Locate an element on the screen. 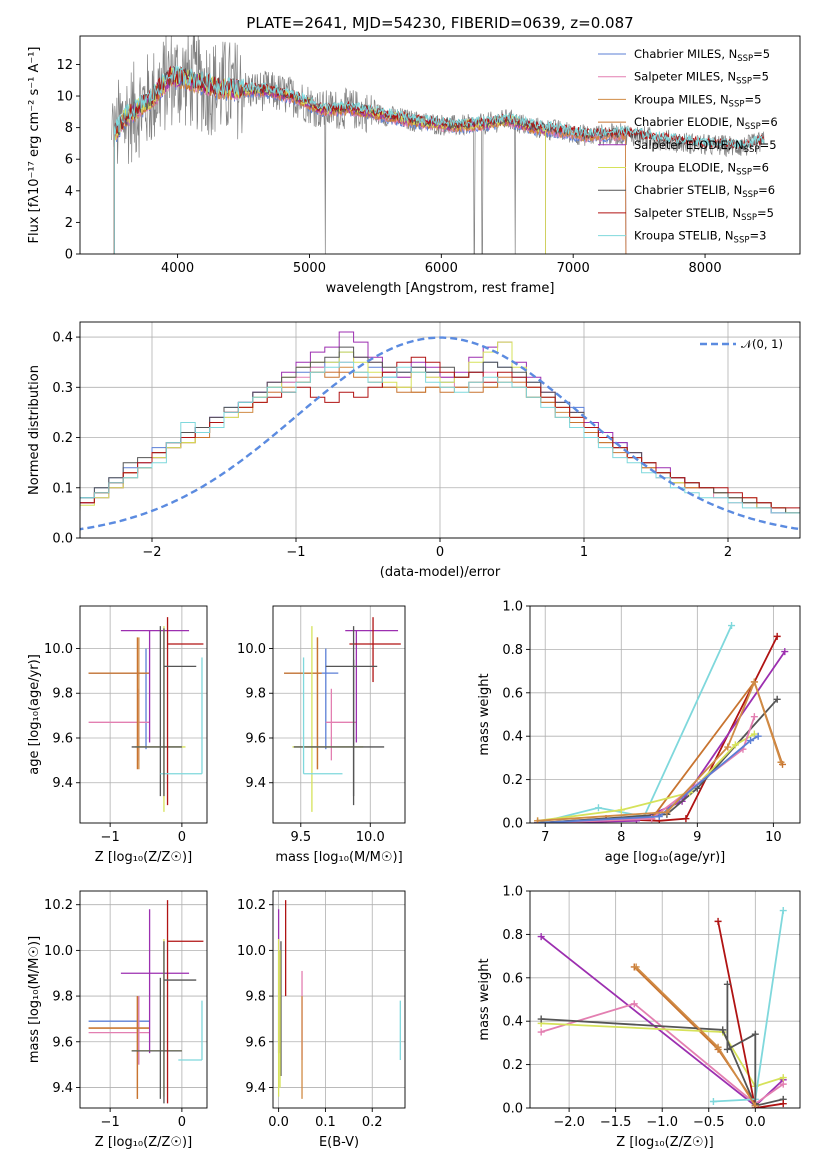 The height and width of the screenshot is (1170, 819). legend-entry: Salpeter ELODIE, NSSP=5 is located at coordinates (705, 146).